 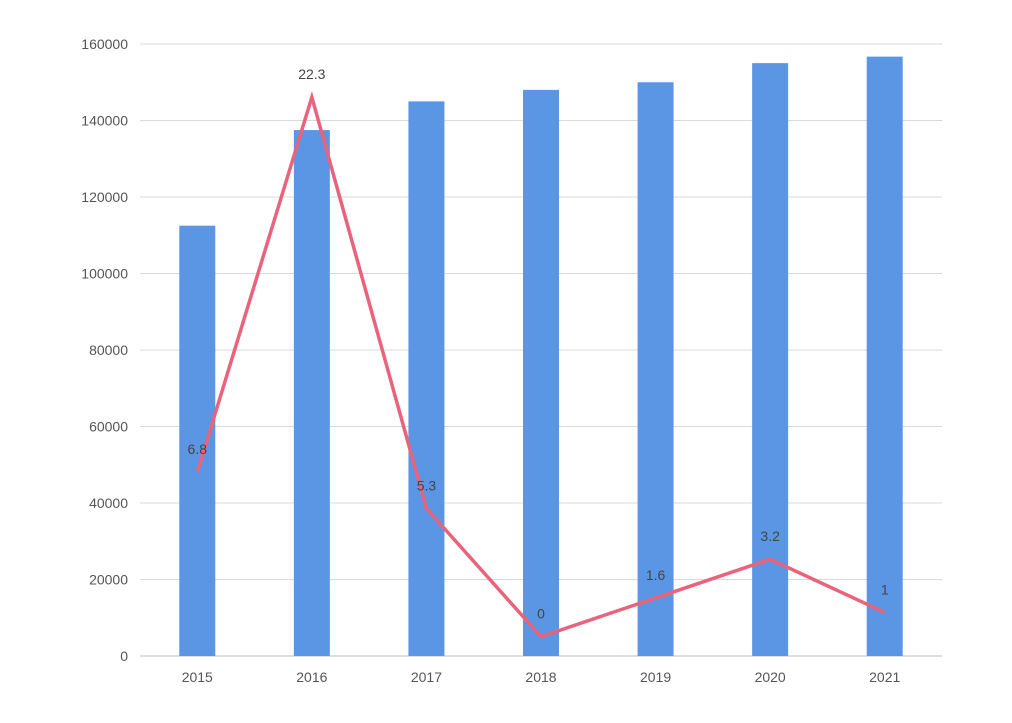 What do you see at coordinates (655, 677) in the screenshot?
I see `x-tick-label: 2019` at bounding box center [655, 677].